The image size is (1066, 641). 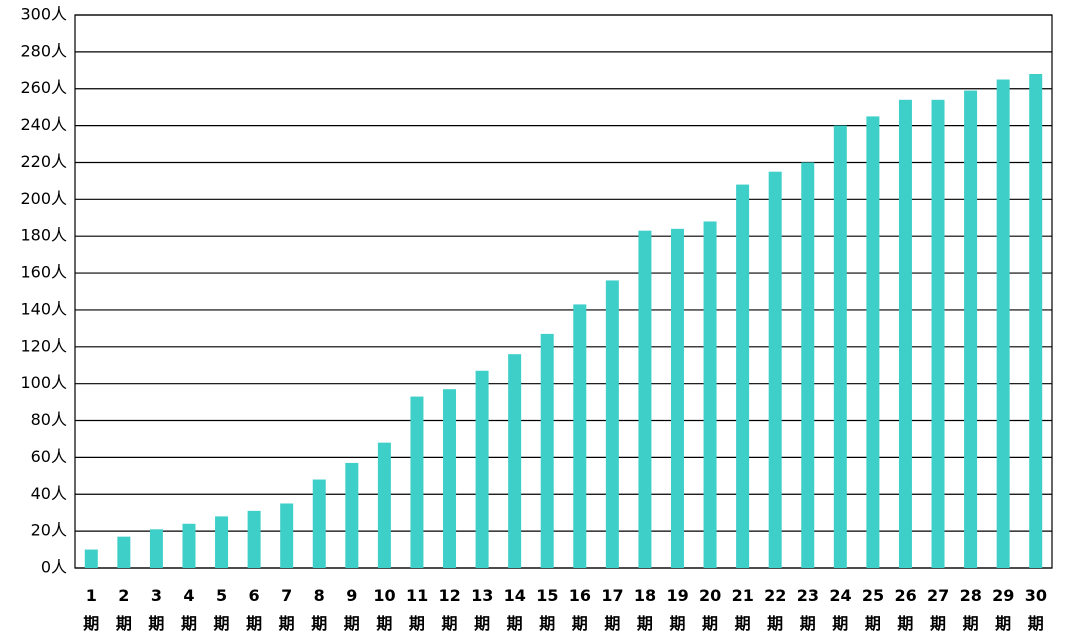 What do you see at coordinates (43, 124) in the screenshot?
I see `y-tick-label: 240人` at bounding box center [43, 124].